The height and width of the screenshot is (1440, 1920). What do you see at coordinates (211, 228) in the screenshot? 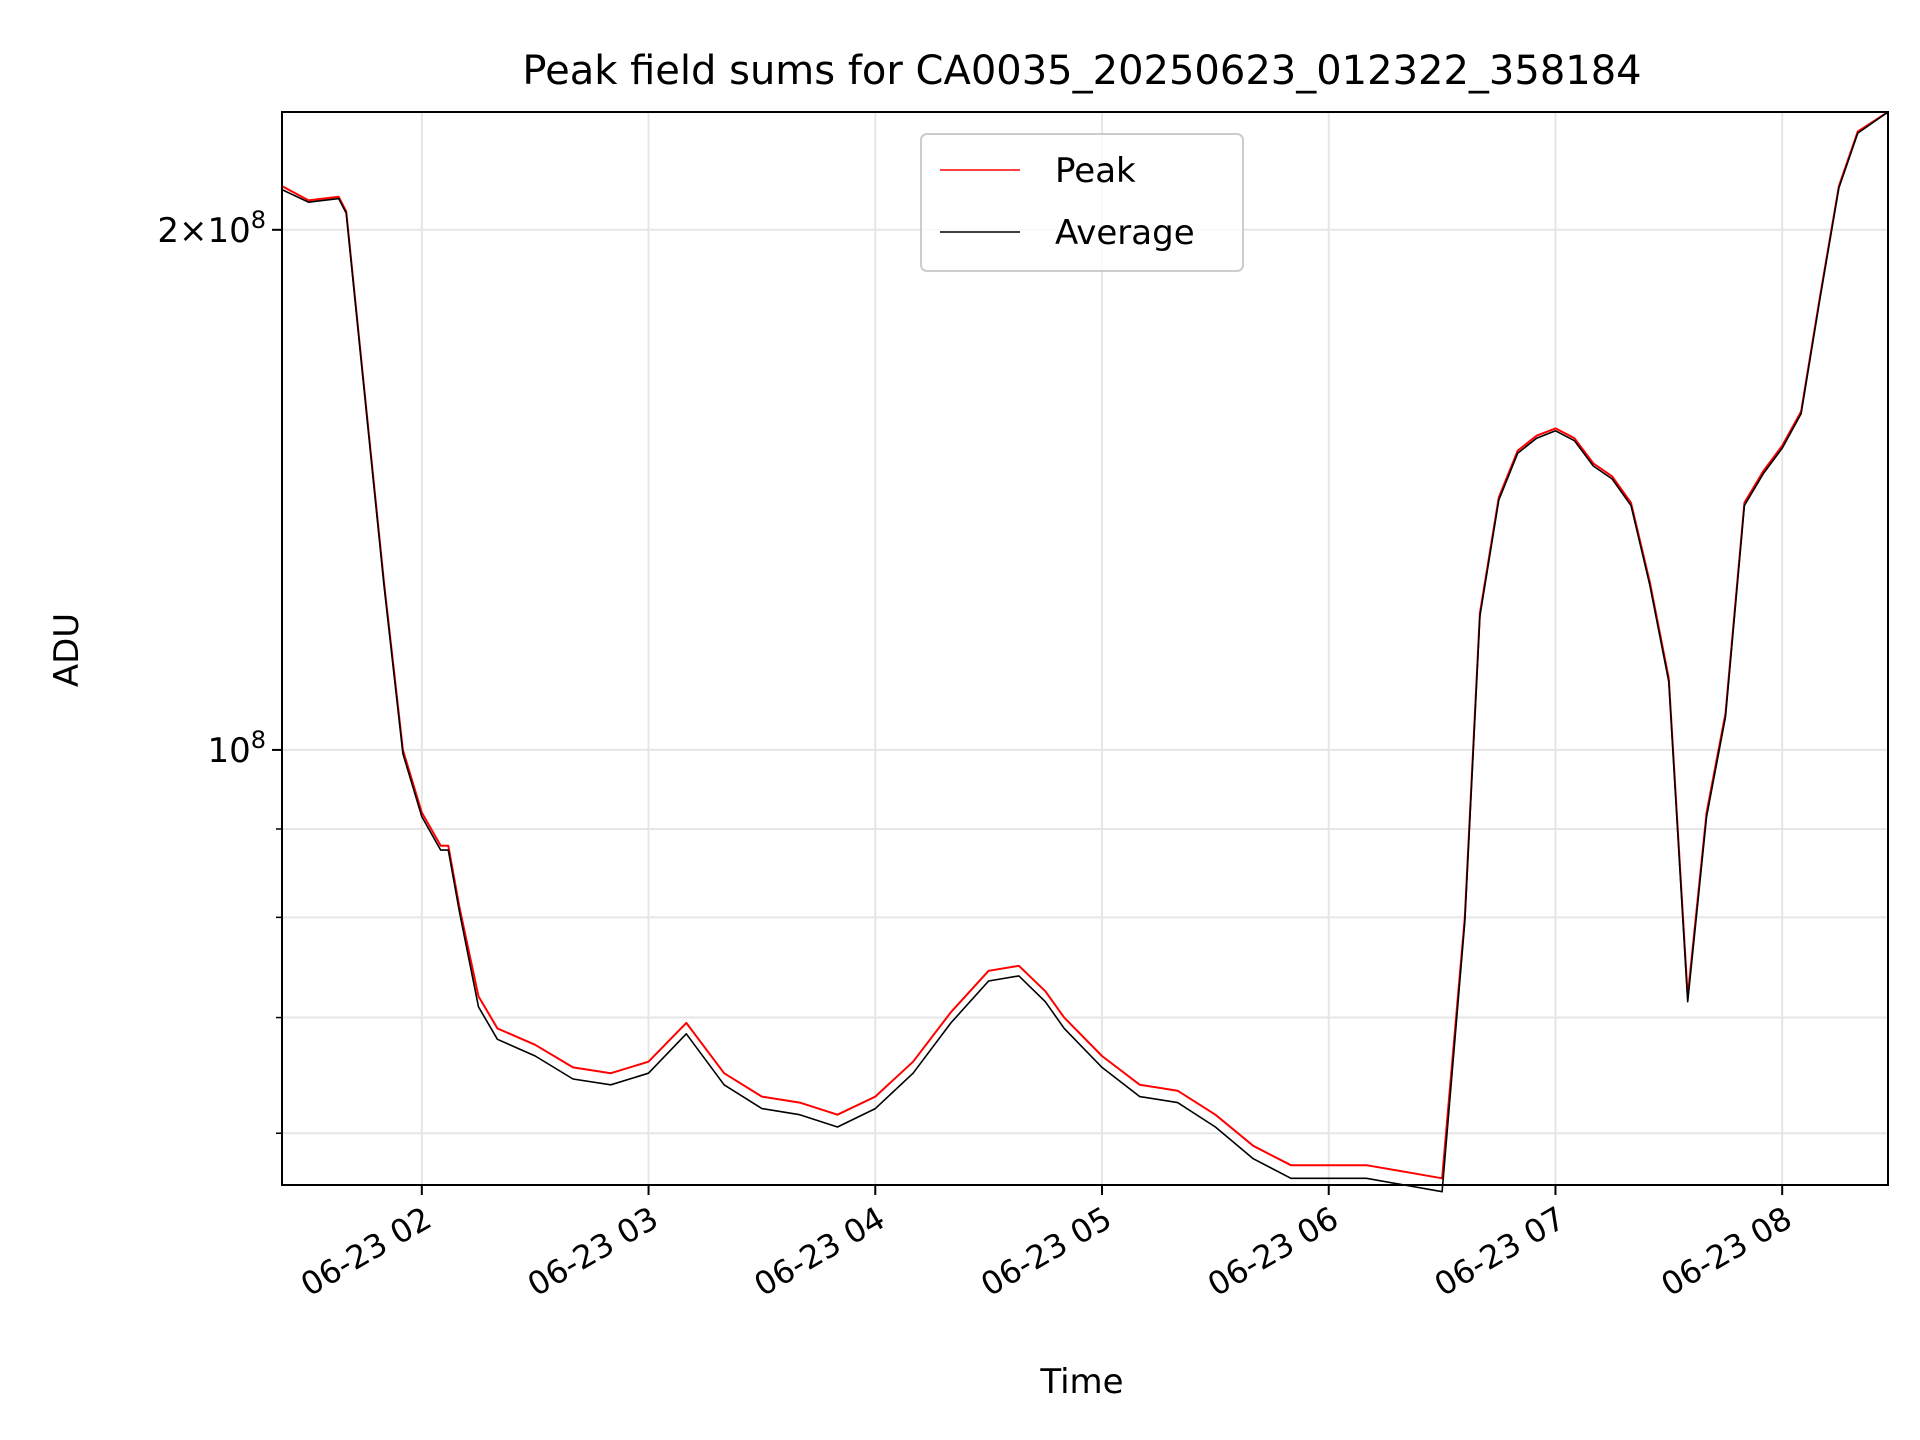
I see `y-tick-label: 2×108` at bounding box center [211, 228].